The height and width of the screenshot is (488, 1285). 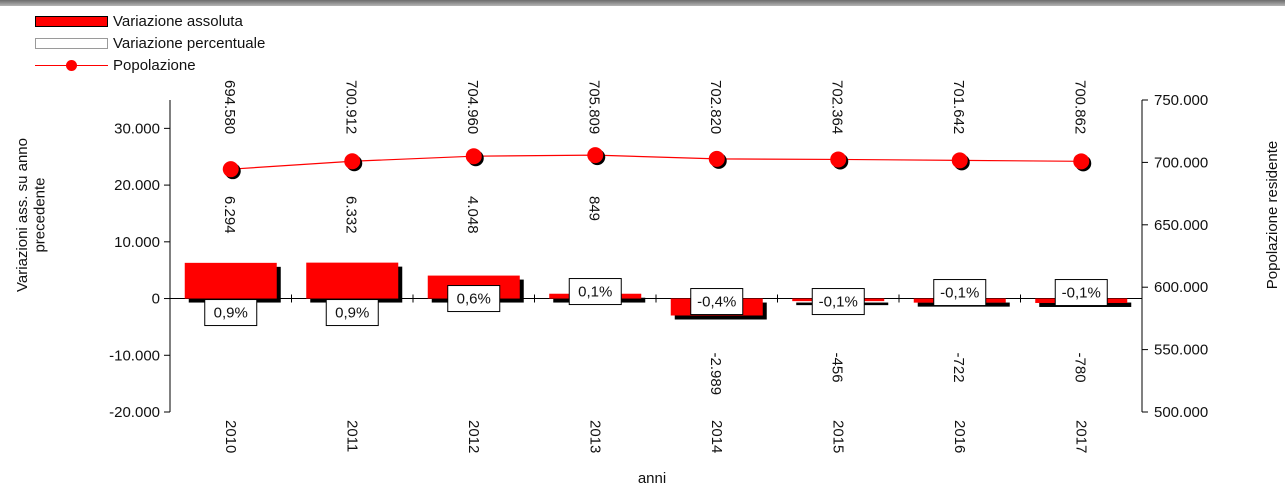 I want to click on x-tick-label: 2012, so click(x=473, y=436).